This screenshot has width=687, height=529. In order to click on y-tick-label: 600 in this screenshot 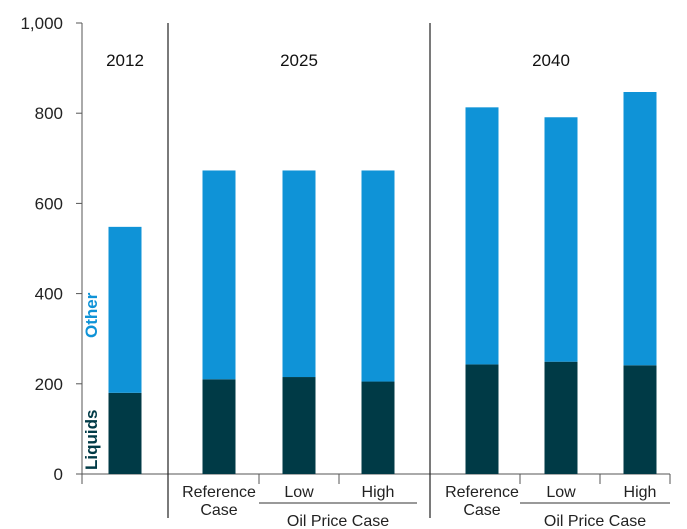, I will do `click(49, 203)`.